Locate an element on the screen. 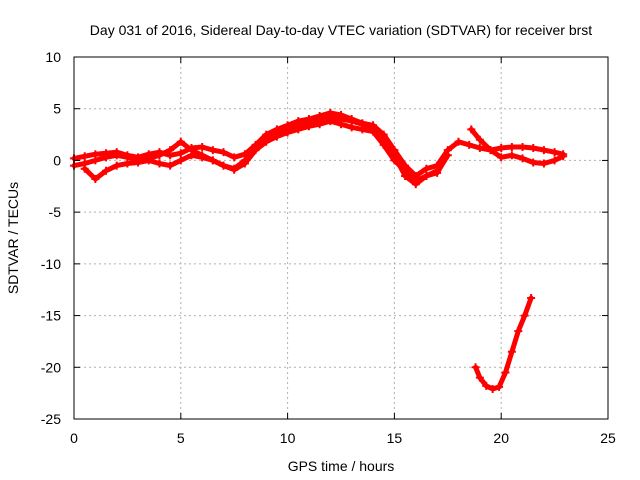 The width and height of the screenshot is (640, 480). series-track-c is located at coordinates (266, 151).